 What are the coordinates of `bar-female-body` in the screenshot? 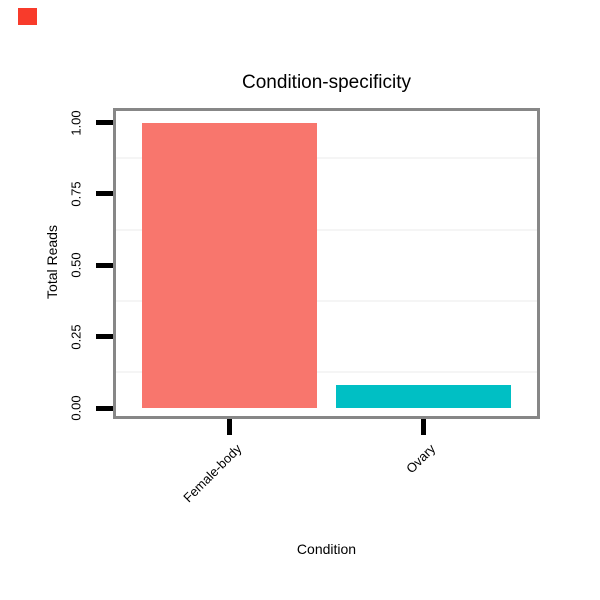 It's located at (229, 265).